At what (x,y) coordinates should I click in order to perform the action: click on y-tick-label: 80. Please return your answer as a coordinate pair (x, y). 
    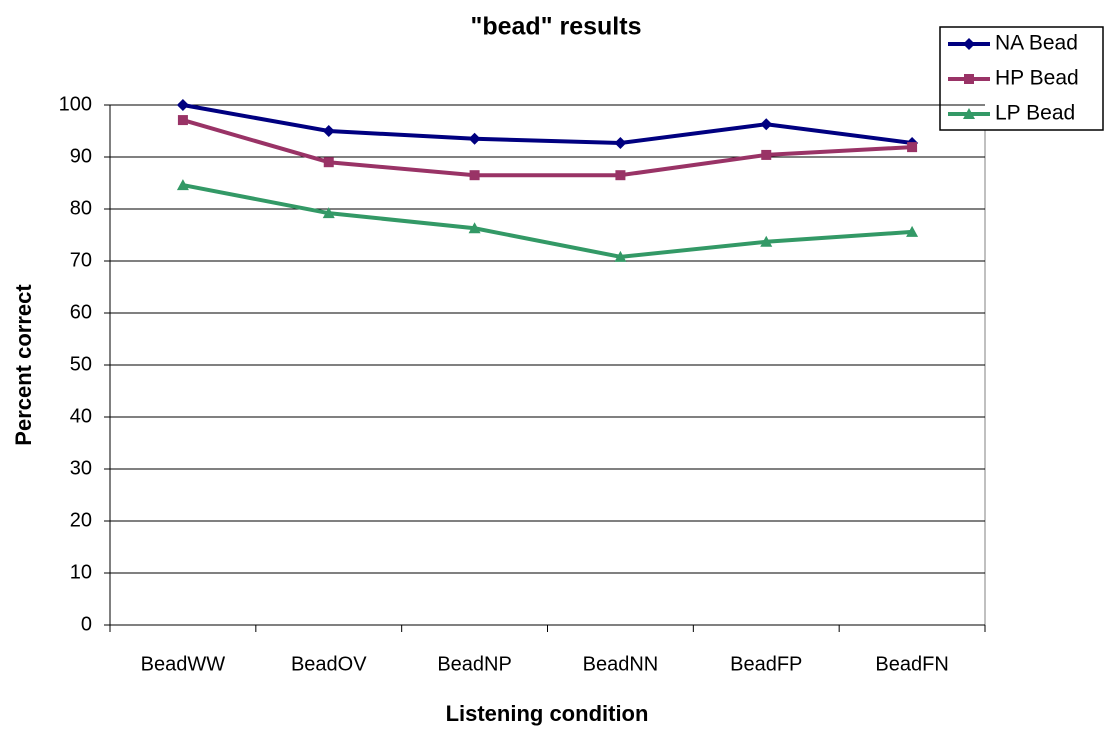
    Looking at the image, I should click on (81, 208).